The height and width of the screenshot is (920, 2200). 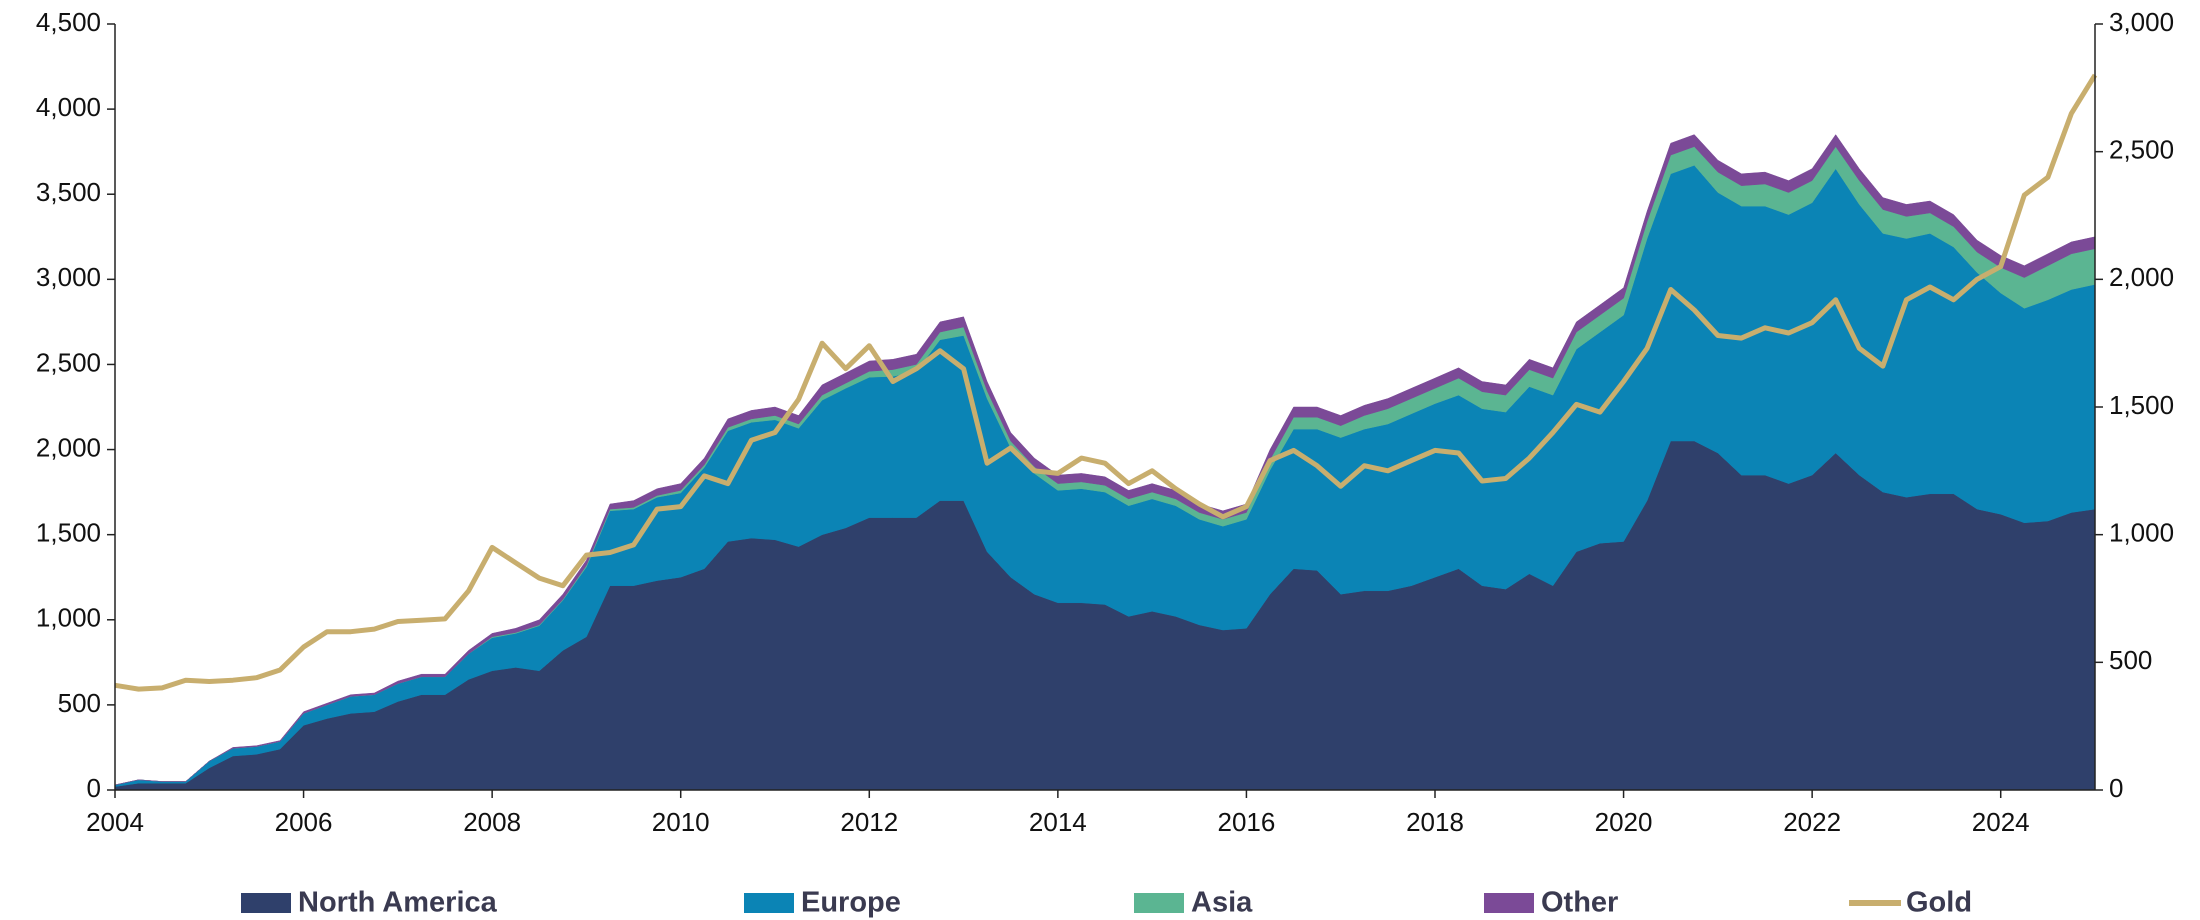 I want to click on x-tick-label: 2008, so click(x=492, y=822).